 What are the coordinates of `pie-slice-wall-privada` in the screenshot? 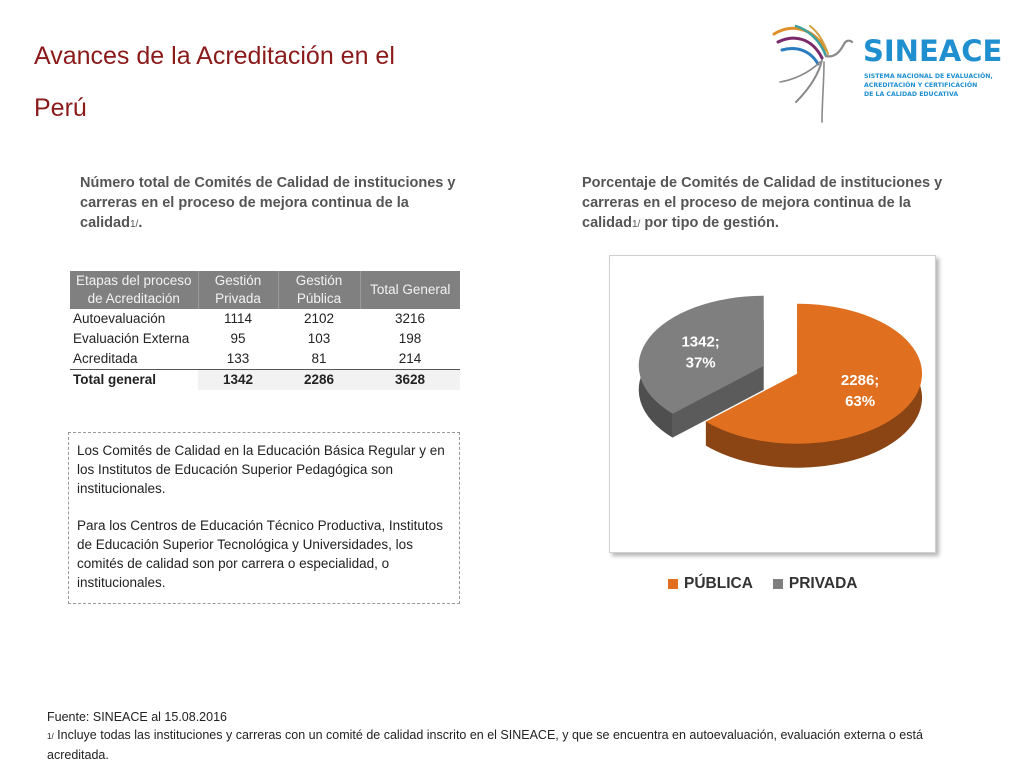 It's located at (718, 401).